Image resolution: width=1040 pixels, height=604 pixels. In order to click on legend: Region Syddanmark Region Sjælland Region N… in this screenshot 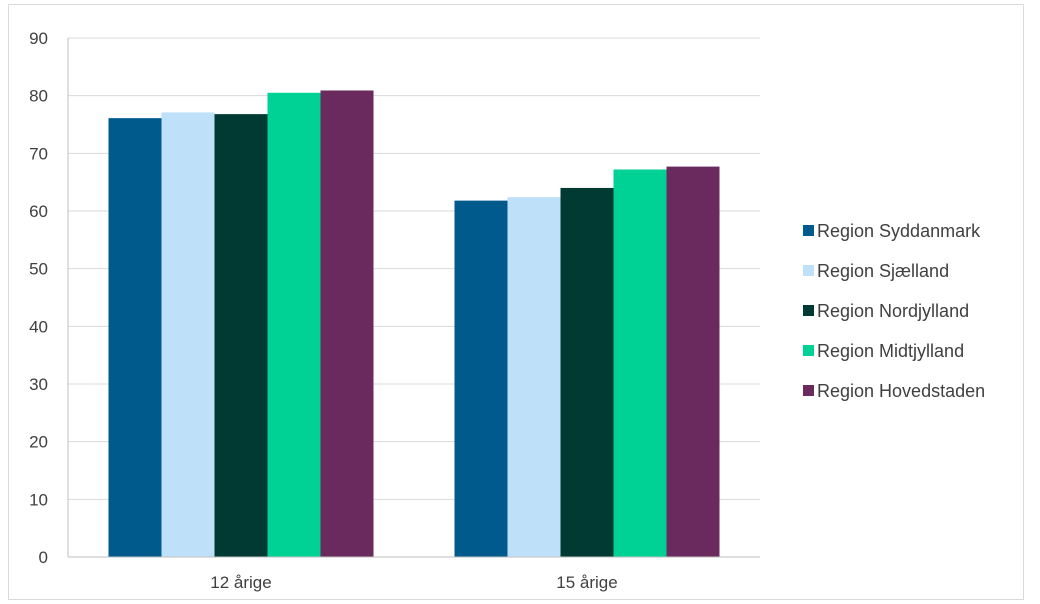, I will do `click(894, 311)`.